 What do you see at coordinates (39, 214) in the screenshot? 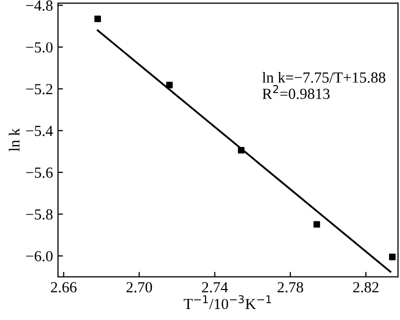
I see `y-tick-label: −5.8` at bounding box center [39, 214].